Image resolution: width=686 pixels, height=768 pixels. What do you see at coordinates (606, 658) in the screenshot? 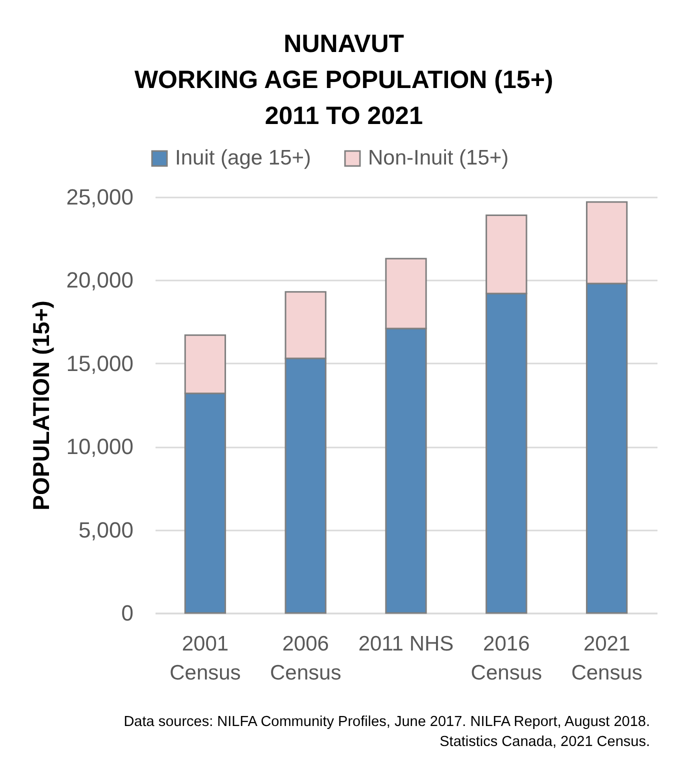
I see `x-tick-label: 2021 Census` at bounding box center [606, 658].